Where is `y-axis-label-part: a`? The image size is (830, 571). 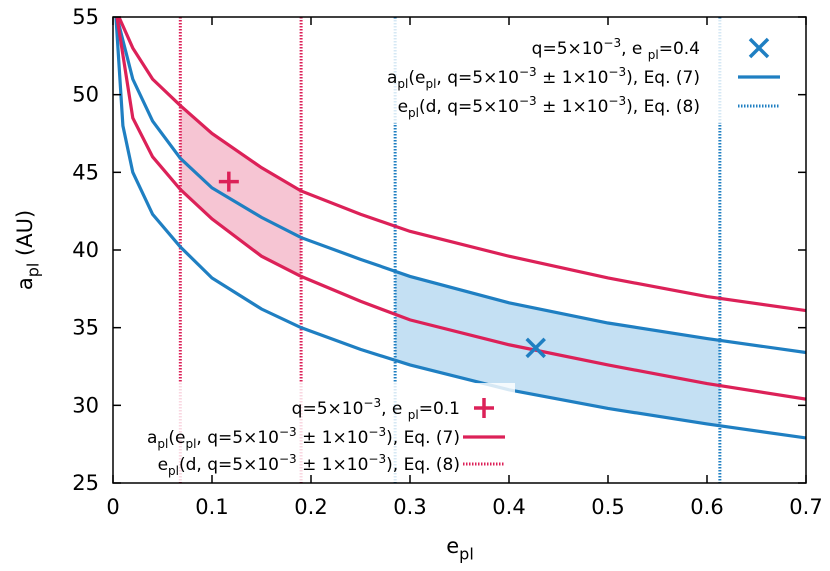 y-axis-label-part: a is located at coordinates (25, 283).